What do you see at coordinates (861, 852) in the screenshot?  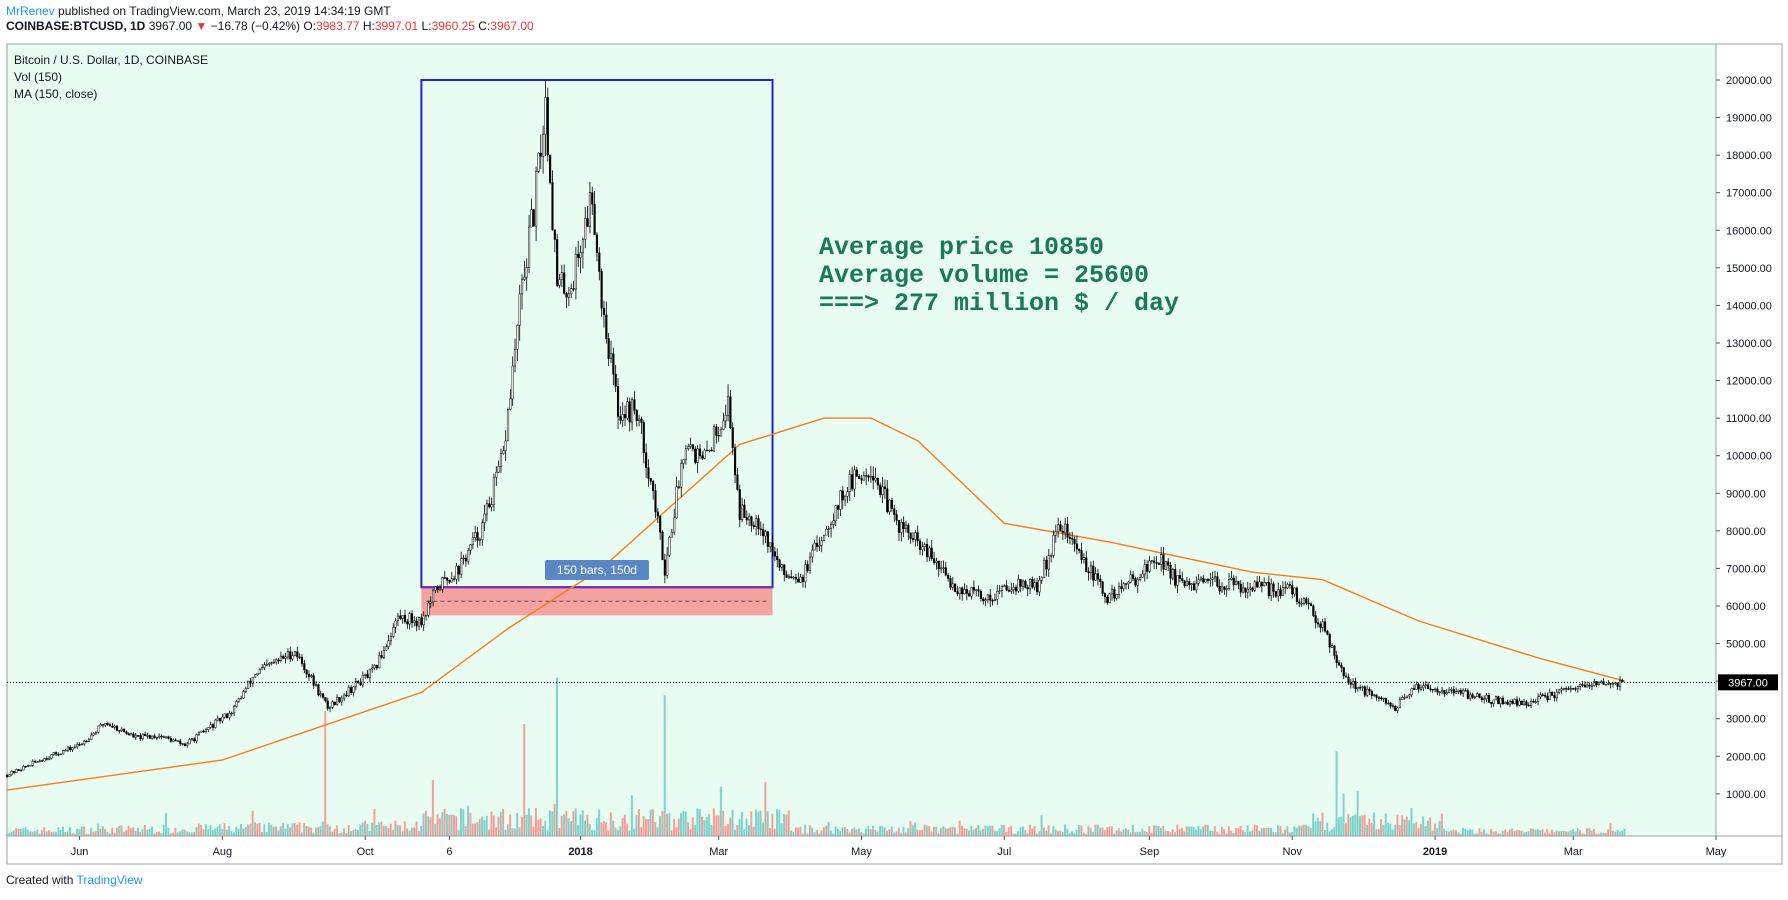 I see `x-tick-label: May` at bounding box center [861, 852].